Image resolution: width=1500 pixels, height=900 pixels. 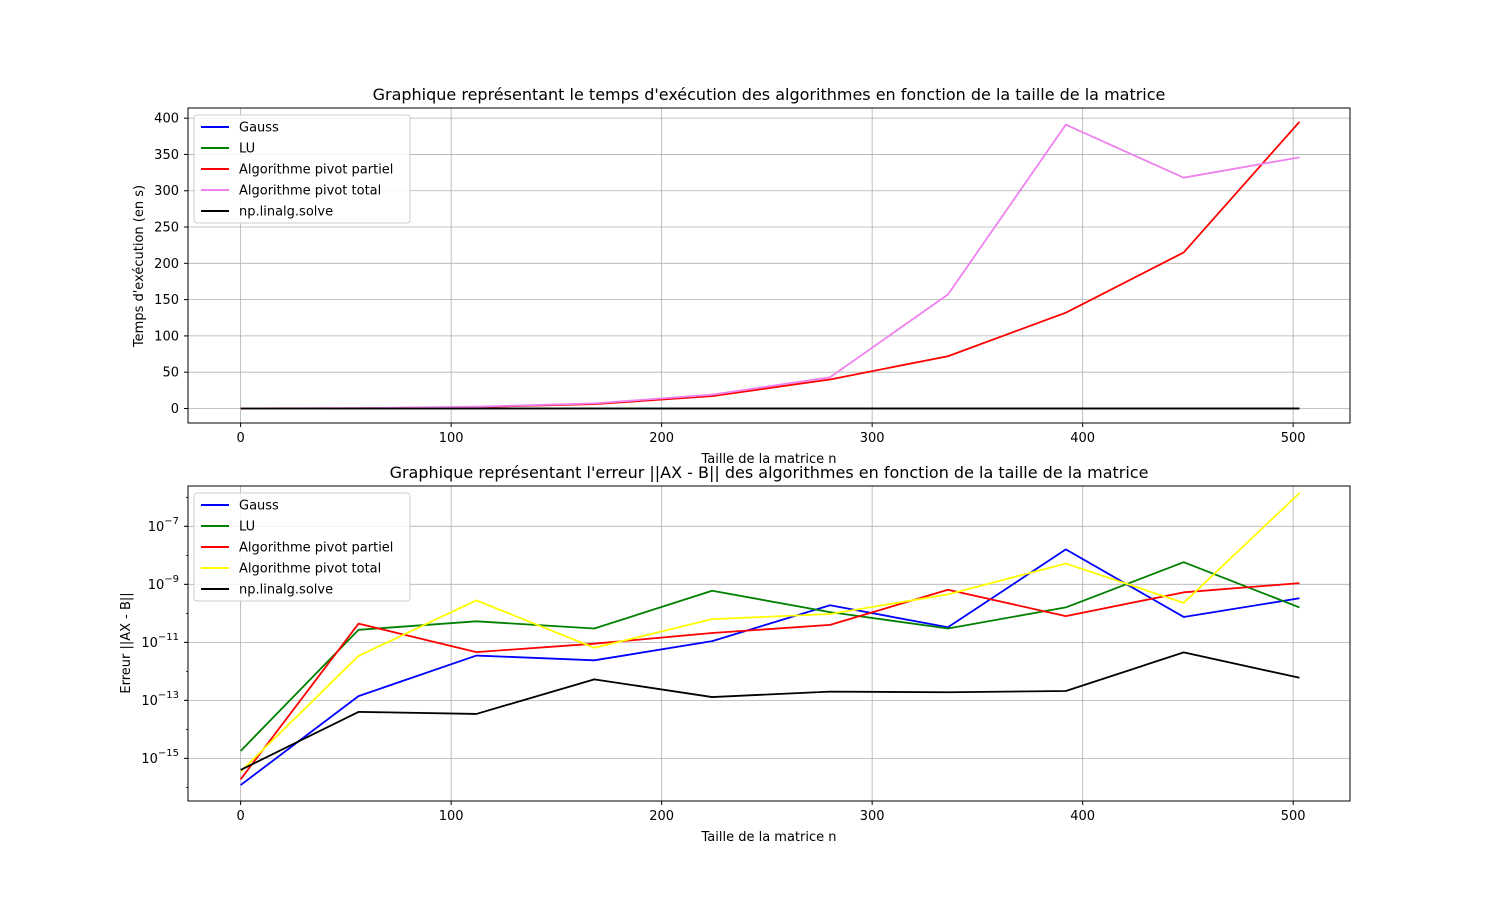 What do you see at coordinates (139, 266) in the screenshot?
I see `y-axis-label: Temps d'exécution (en s)` at bounding box center [139, 266].